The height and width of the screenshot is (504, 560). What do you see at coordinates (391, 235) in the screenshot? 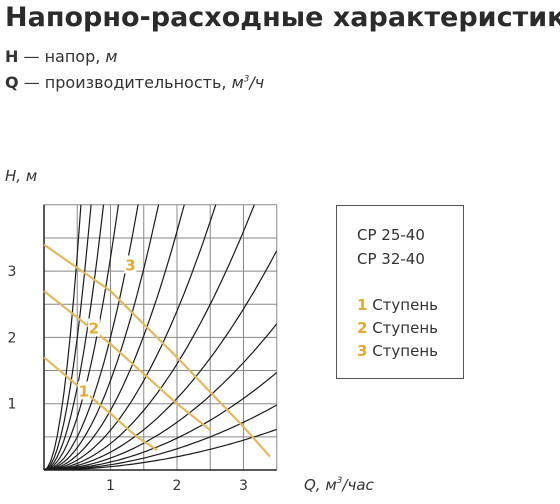
I see `model-label-1: CP 25-40` at bounding box center [391, 235].